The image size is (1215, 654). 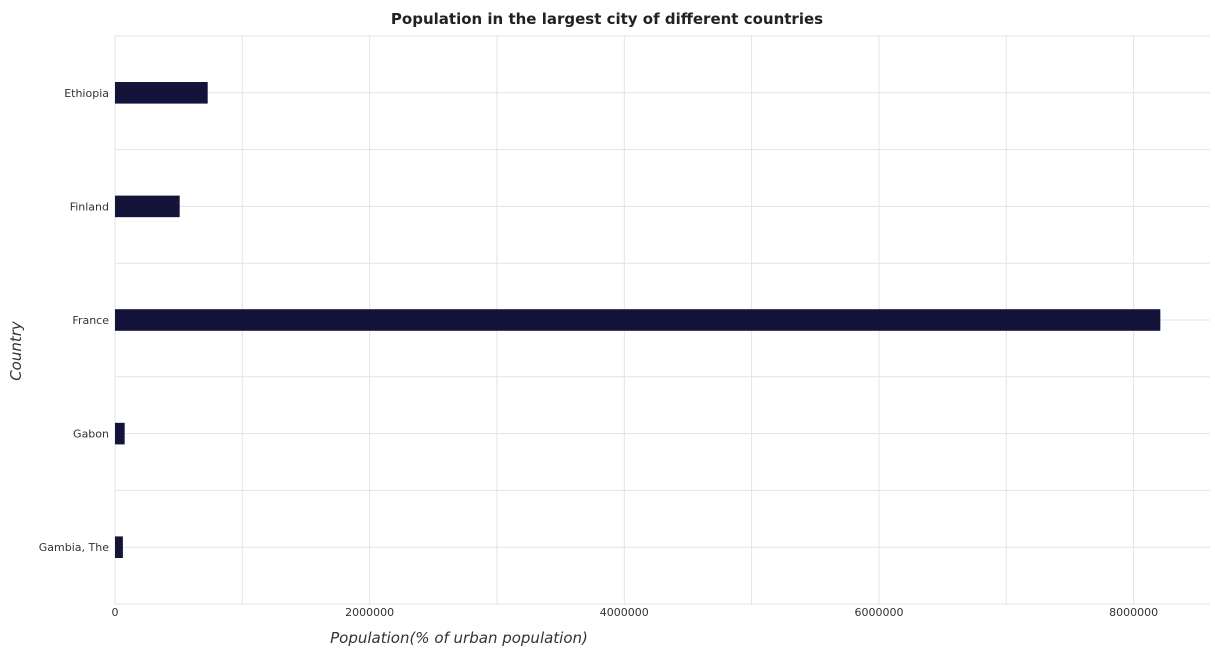 What do you see at coordinates (90, 320) in the screenshot?
I see `y-tick-label: France` at bounding box center [90, 320].